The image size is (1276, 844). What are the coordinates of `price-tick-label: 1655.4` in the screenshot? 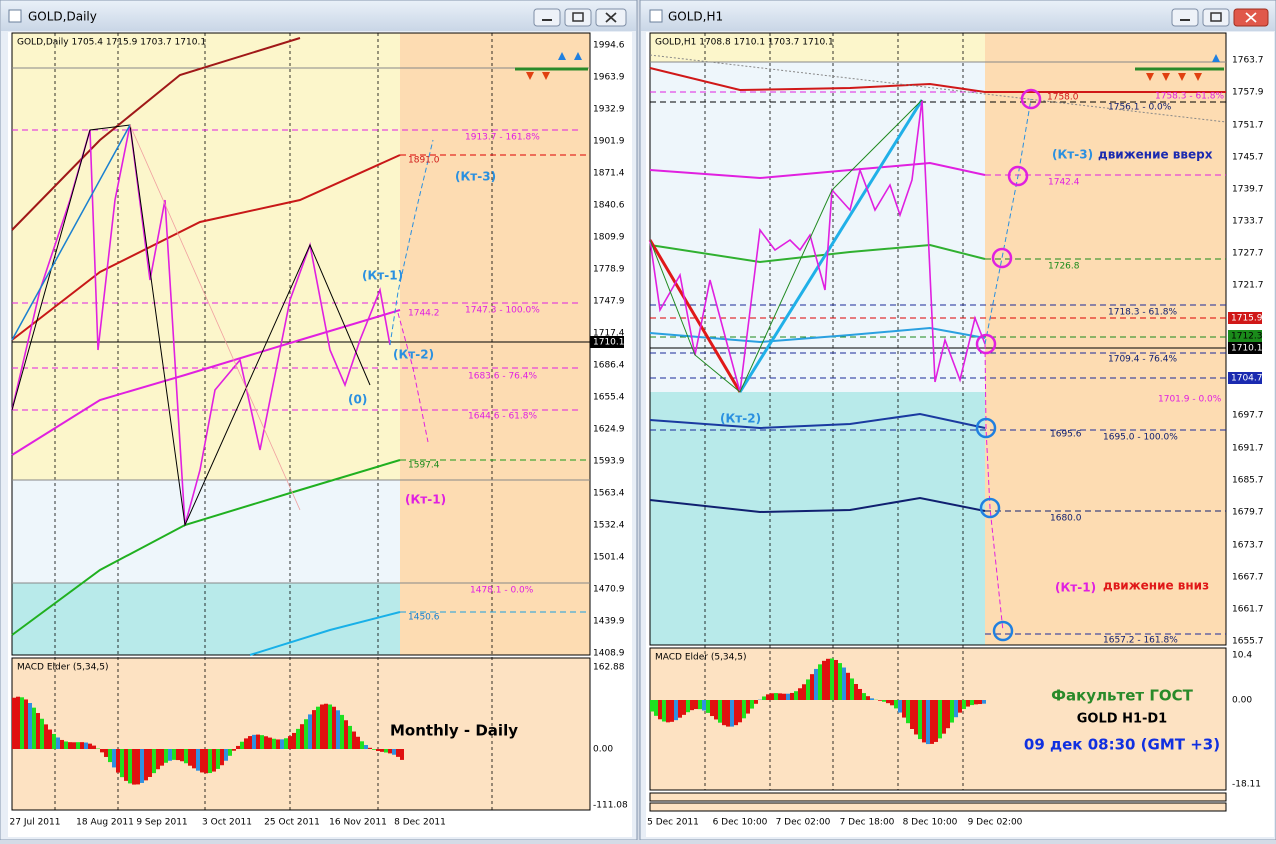 It's located at (609, 398).